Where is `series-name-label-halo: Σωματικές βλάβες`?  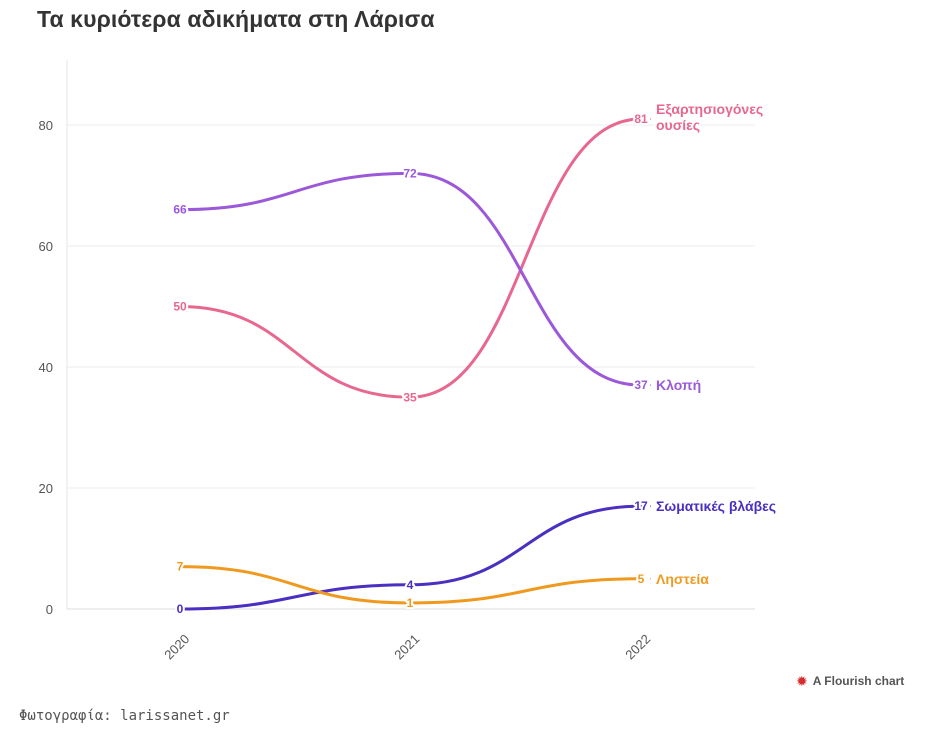
series-name-label-halo: Σωματικές βλάβες is located at coordinates (716, 506).